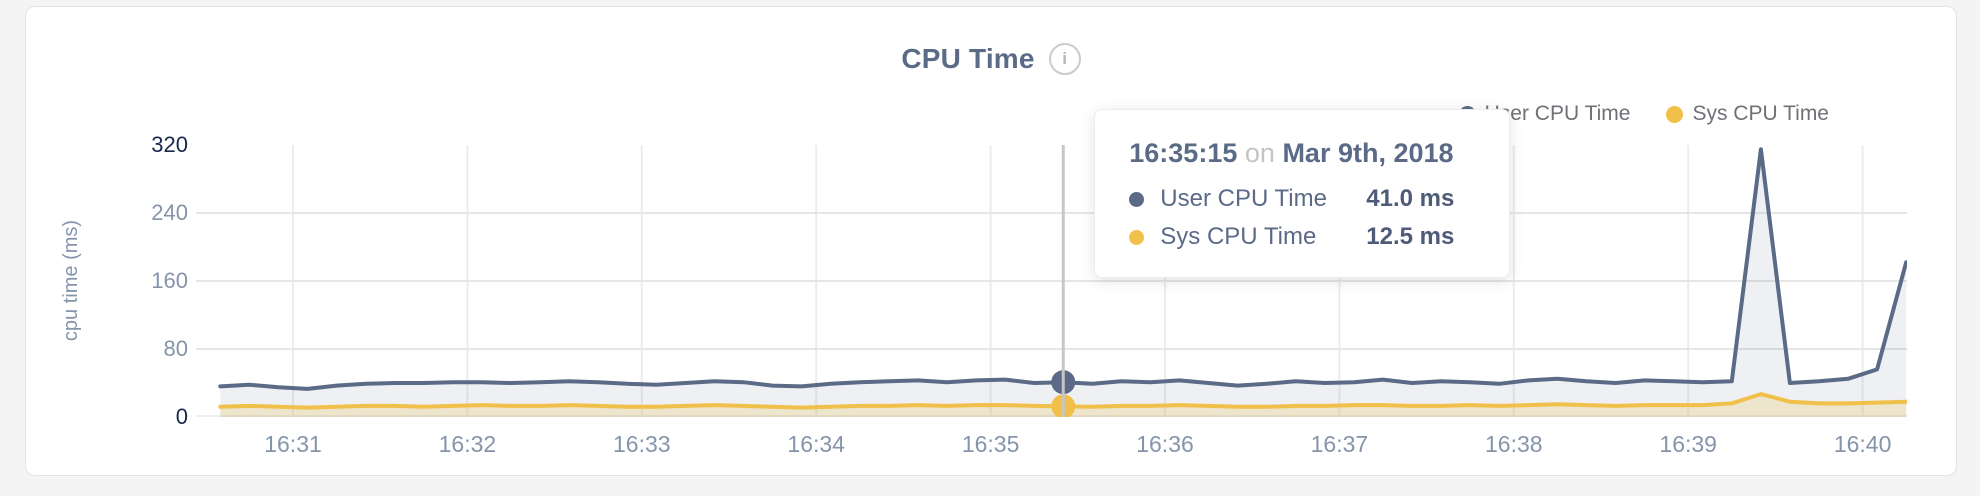 The image size is (1980, 496). What do you see at coordinates (1760, 113) in the screenshot?
I see `legend-label-sys: Sys CPU Time` at bounding box center [1760, 113].